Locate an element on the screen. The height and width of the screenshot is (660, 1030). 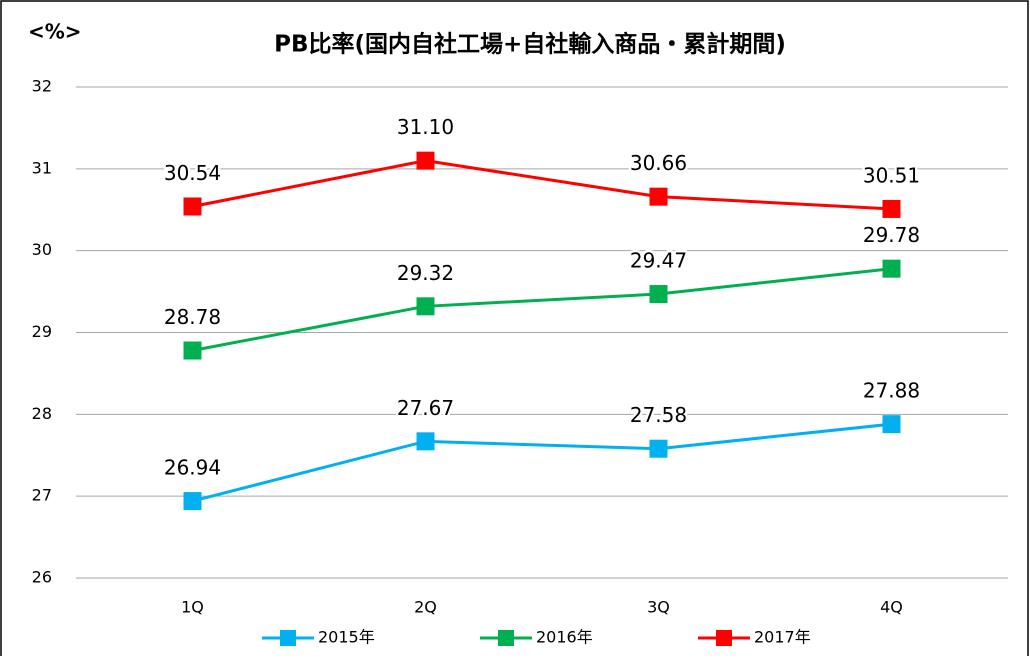
x-tick-label: 2Q is located at coordinates (425, 607).